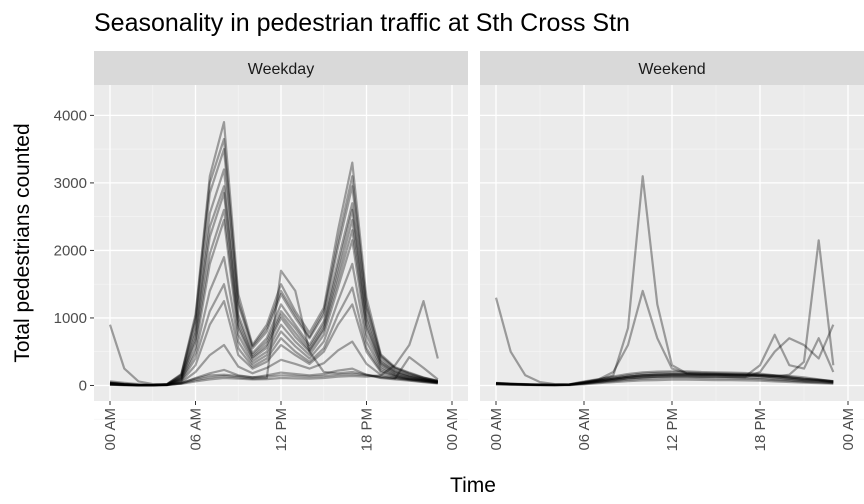 The image size is (864, 504). Describe the element at coordinates (70, 183) in the screenshot. I see `y-tick-label: 3000` at that location.